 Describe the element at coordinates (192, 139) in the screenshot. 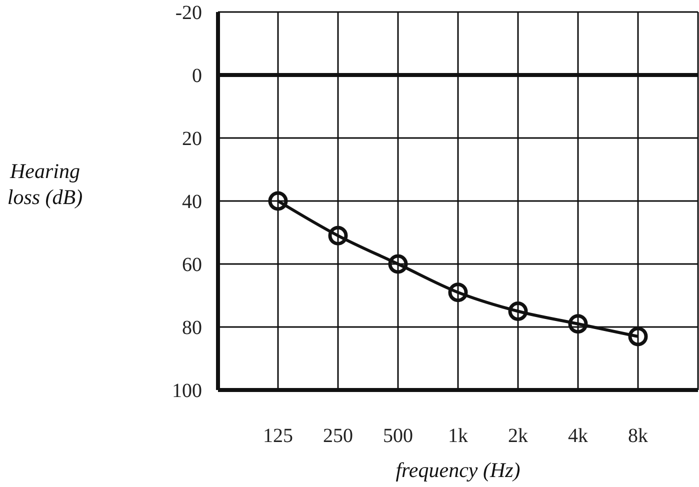

I see `y-tick-label: 20` at that location.